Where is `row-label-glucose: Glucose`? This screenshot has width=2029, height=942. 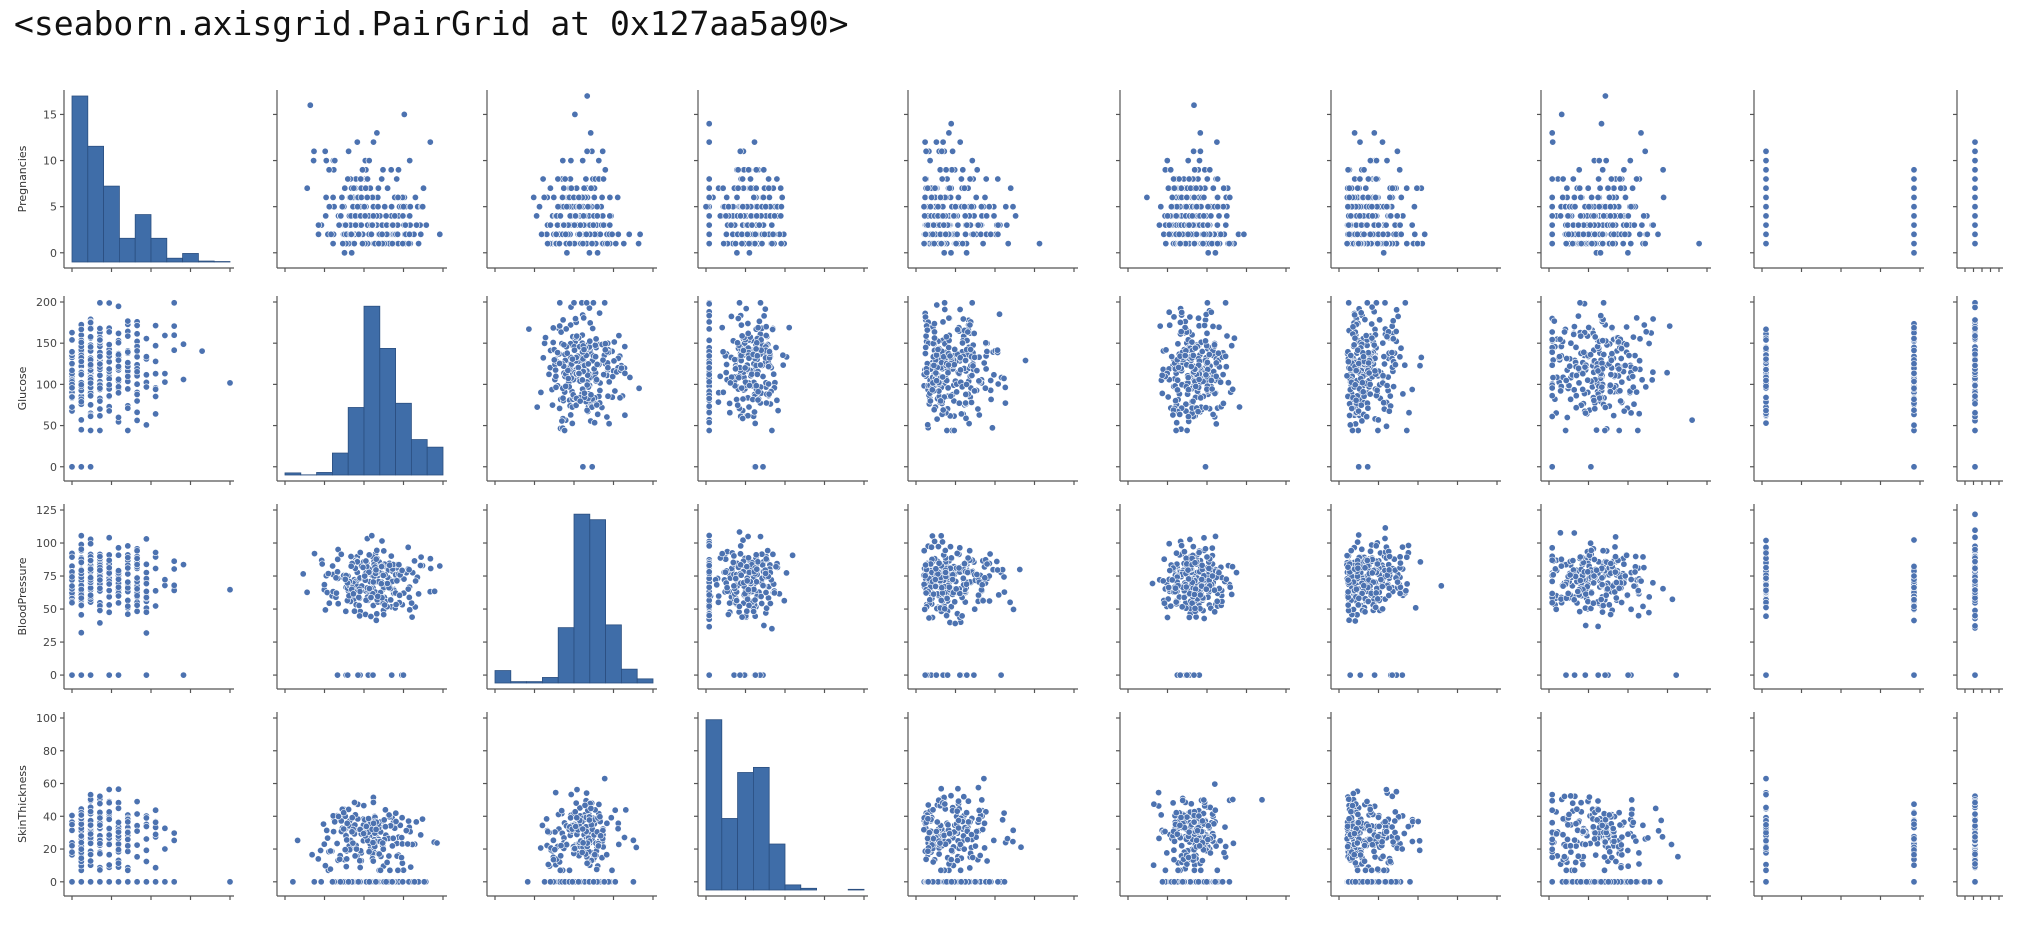 row-label-glucose: Glucose is located at coordinates (22, 388).